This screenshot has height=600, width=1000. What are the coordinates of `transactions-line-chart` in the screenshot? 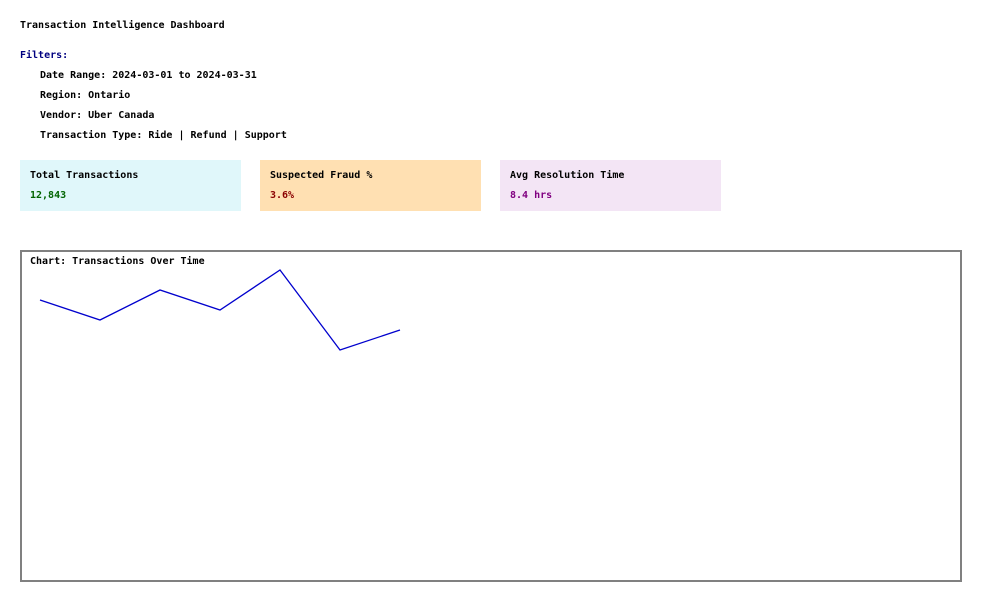 It's located at (220, 310).